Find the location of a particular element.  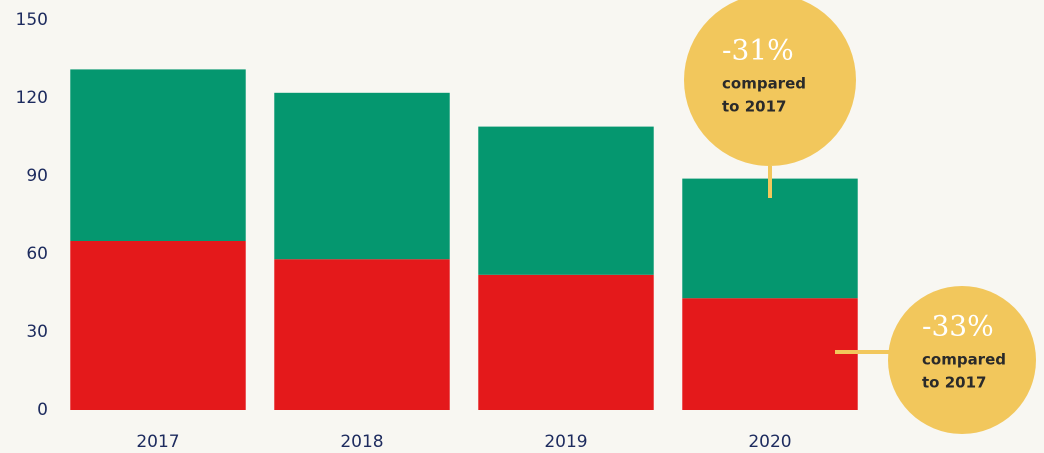

x-tick-label: 2017 is located at coordinates (157, 442).